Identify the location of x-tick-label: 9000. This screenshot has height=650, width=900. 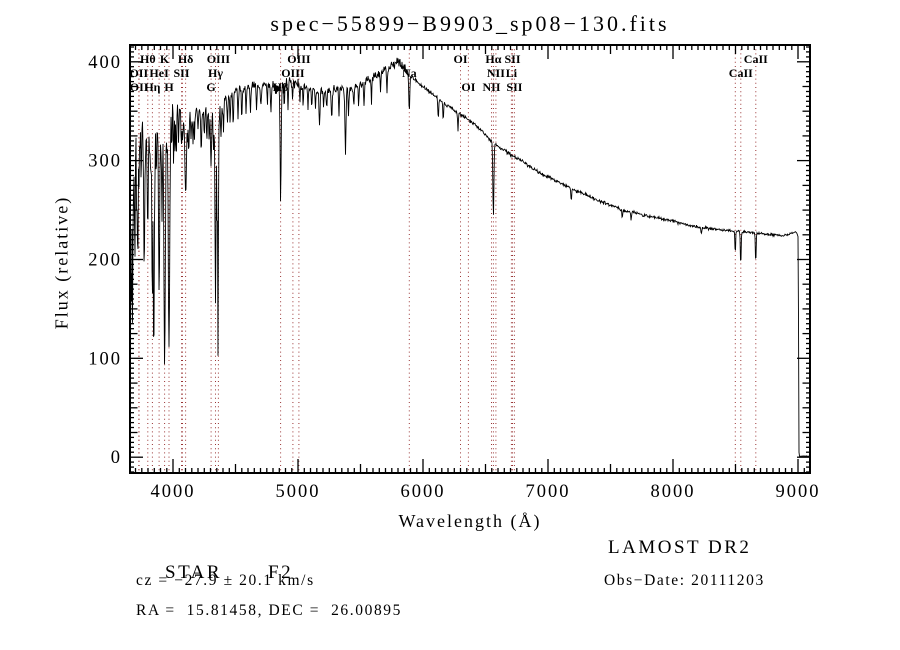
(798, 492).